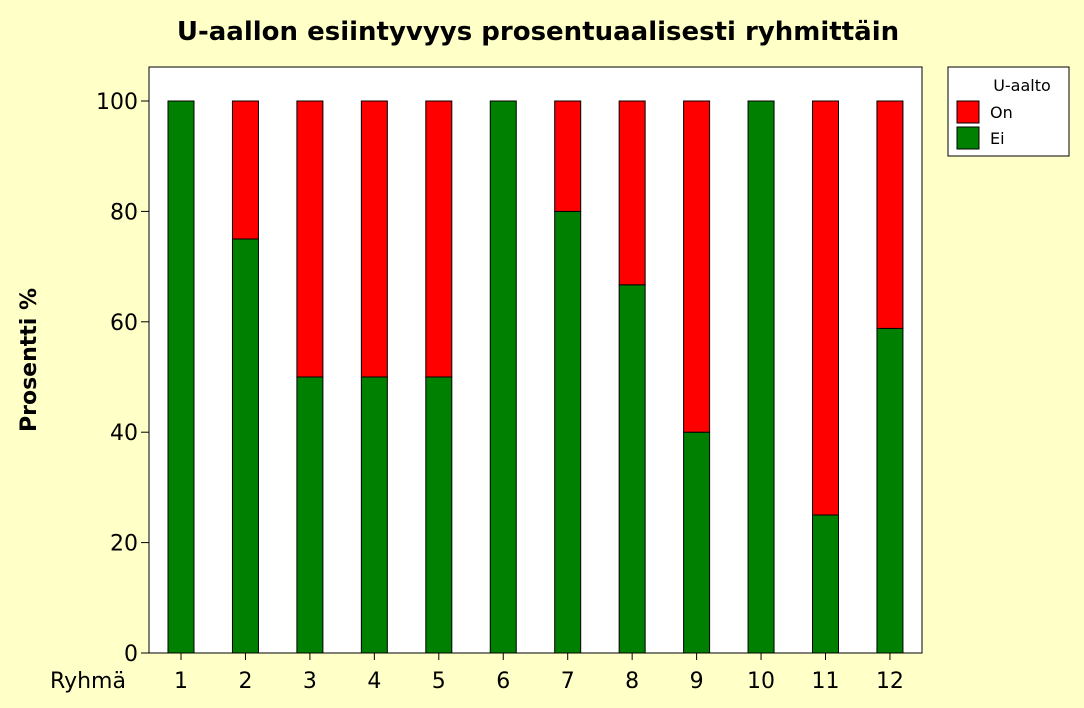  What do you see at coordinates (539, 673) in the screenshot?
I see `x-axis: 1 2 3 4 5 6 7 8 9 10 11 12` at bounding box center [539, 673].